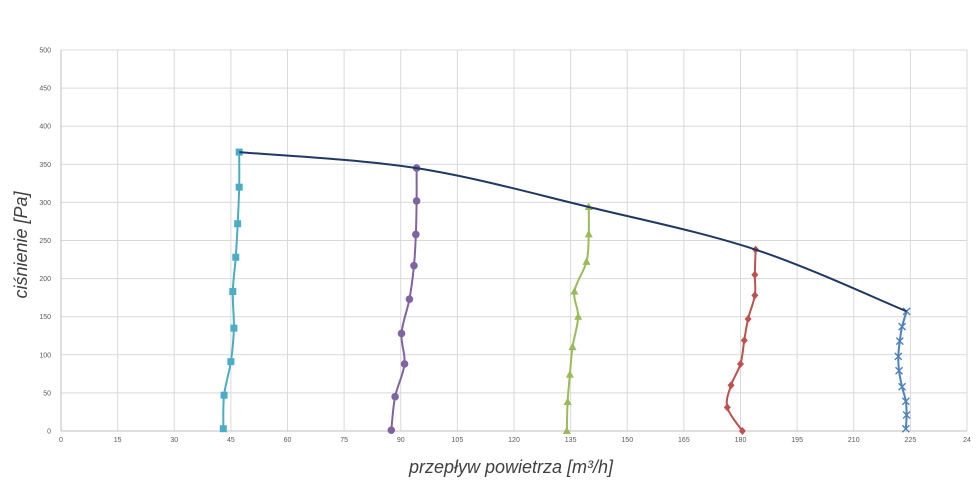 This screenshot has width=976, height=482. I want to click on x-tick-label-16: 24, so click(967, 440).